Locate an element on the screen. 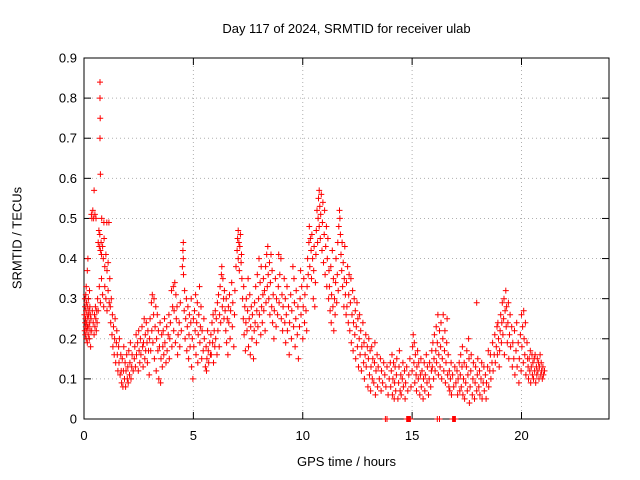 This screenshot has height=480, width=640. x-axis-label: GPS time / hours is located at coordinates (346, 461).